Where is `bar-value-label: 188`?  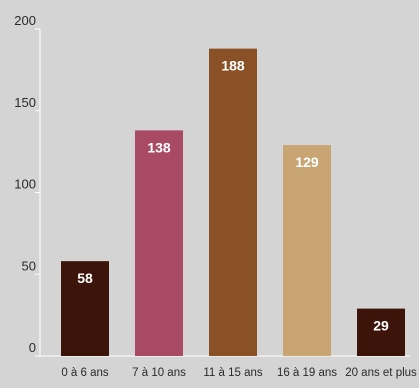 bar-value-label: 188 is located at coordinates (233, 66).